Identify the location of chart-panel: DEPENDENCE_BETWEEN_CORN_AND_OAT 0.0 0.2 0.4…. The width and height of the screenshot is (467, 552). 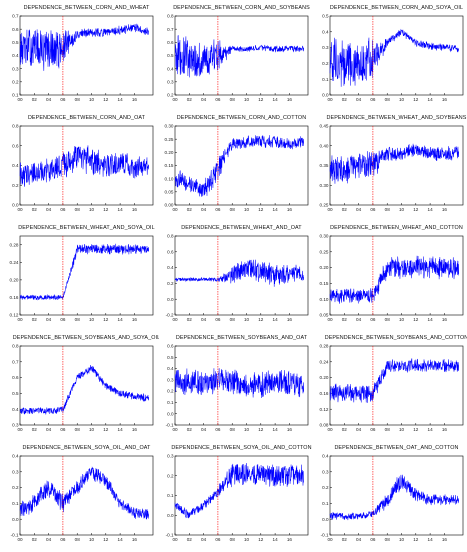
(81, 167).